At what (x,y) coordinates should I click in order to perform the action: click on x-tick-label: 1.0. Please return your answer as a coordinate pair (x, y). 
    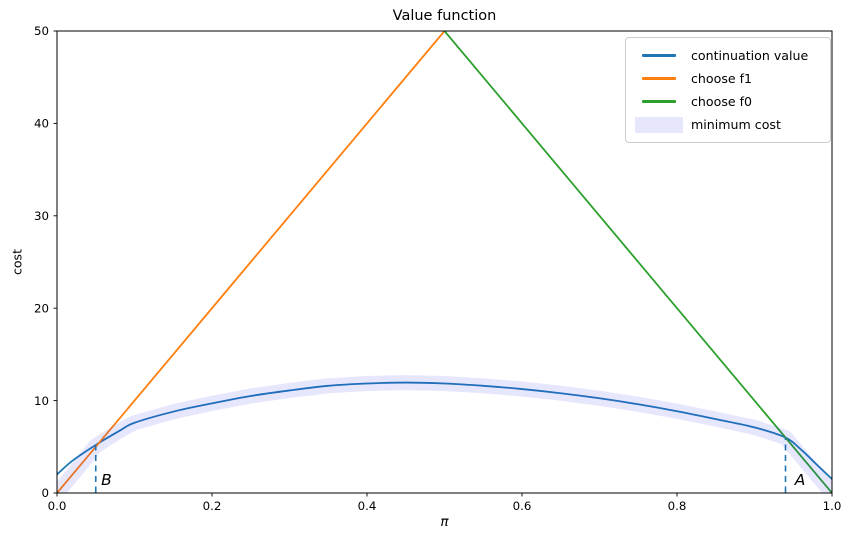
    Looking at the image, I should click on (832, 506).